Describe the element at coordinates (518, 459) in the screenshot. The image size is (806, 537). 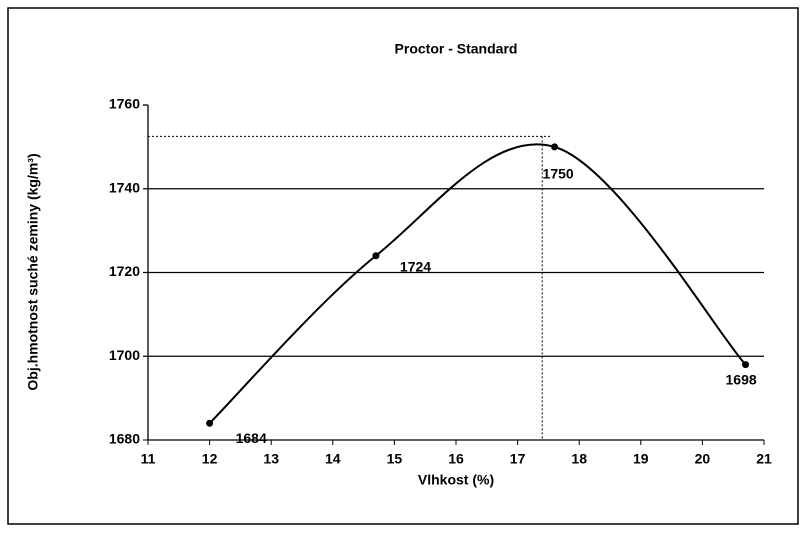
I see `x-tick-label: 17` at that location.